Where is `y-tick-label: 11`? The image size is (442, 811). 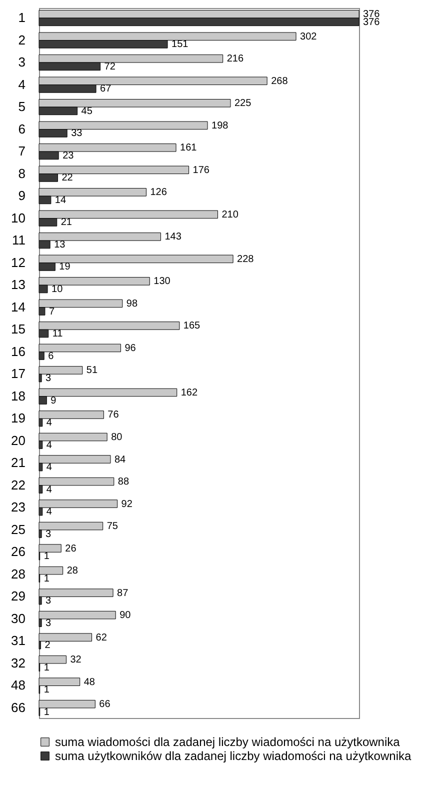 y-tick-label: 11 is located at coordinates (19, 240).